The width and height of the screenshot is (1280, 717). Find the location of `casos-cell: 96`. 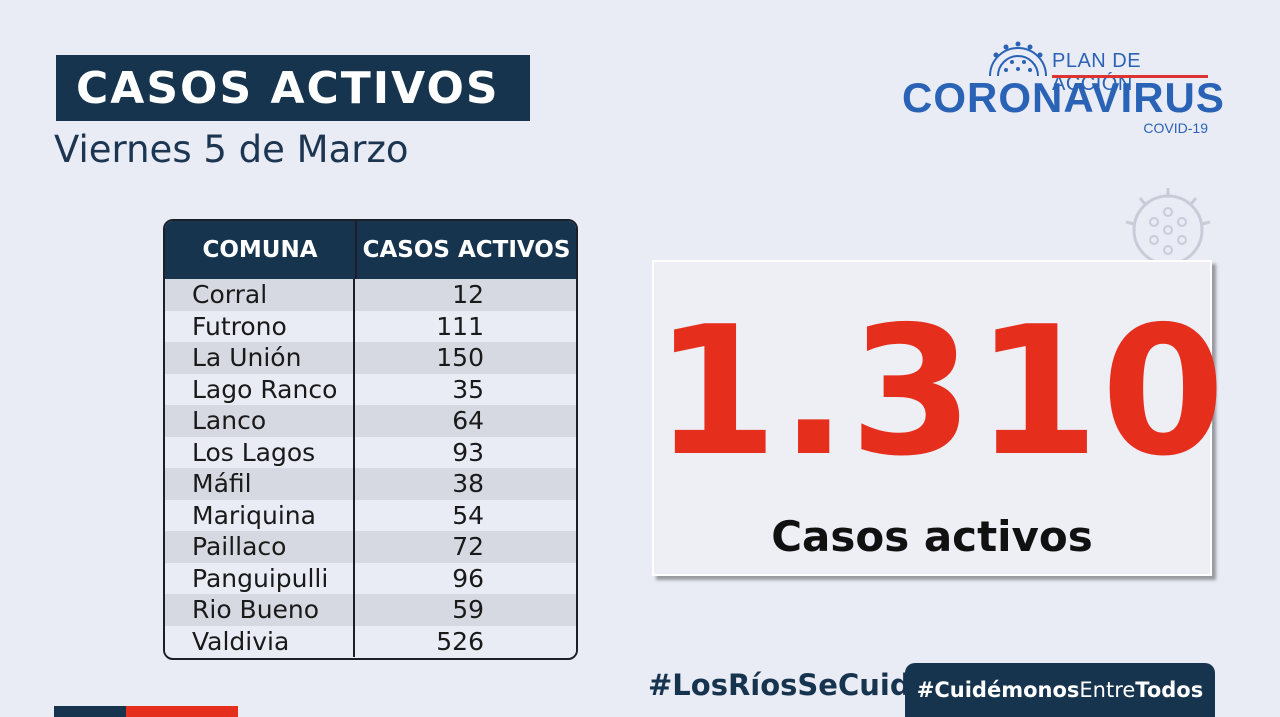

casos-cell: 96 is located at coordinates (465, 578).